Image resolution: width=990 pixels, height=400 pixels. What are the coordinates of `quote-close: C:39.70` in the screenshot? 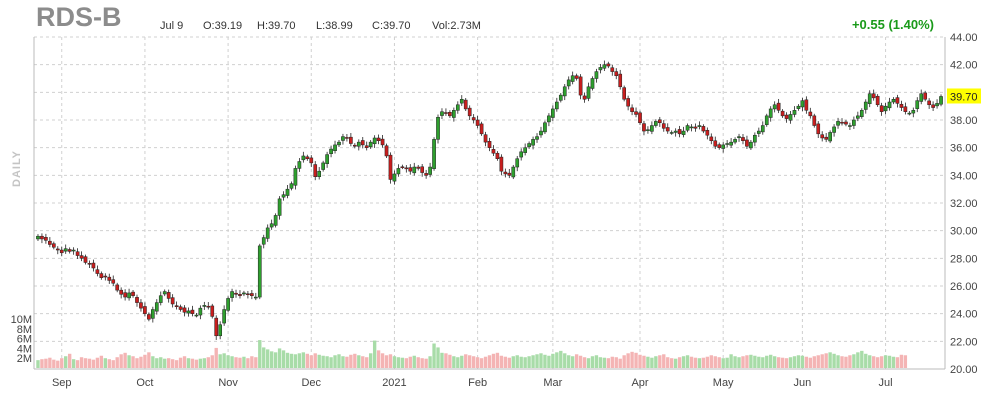 It's located at (391, 26).